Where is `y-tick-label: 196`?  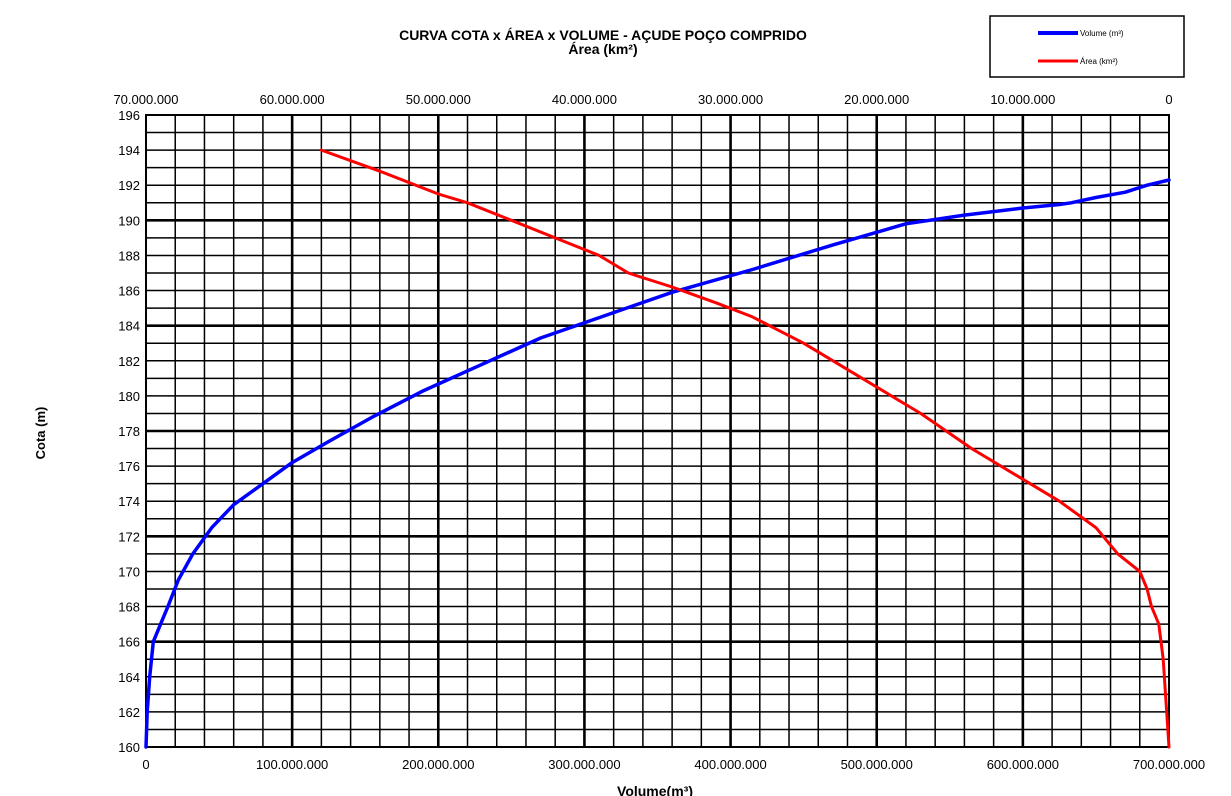 y-tick-label: 196 is located at coordinates (129, 115).